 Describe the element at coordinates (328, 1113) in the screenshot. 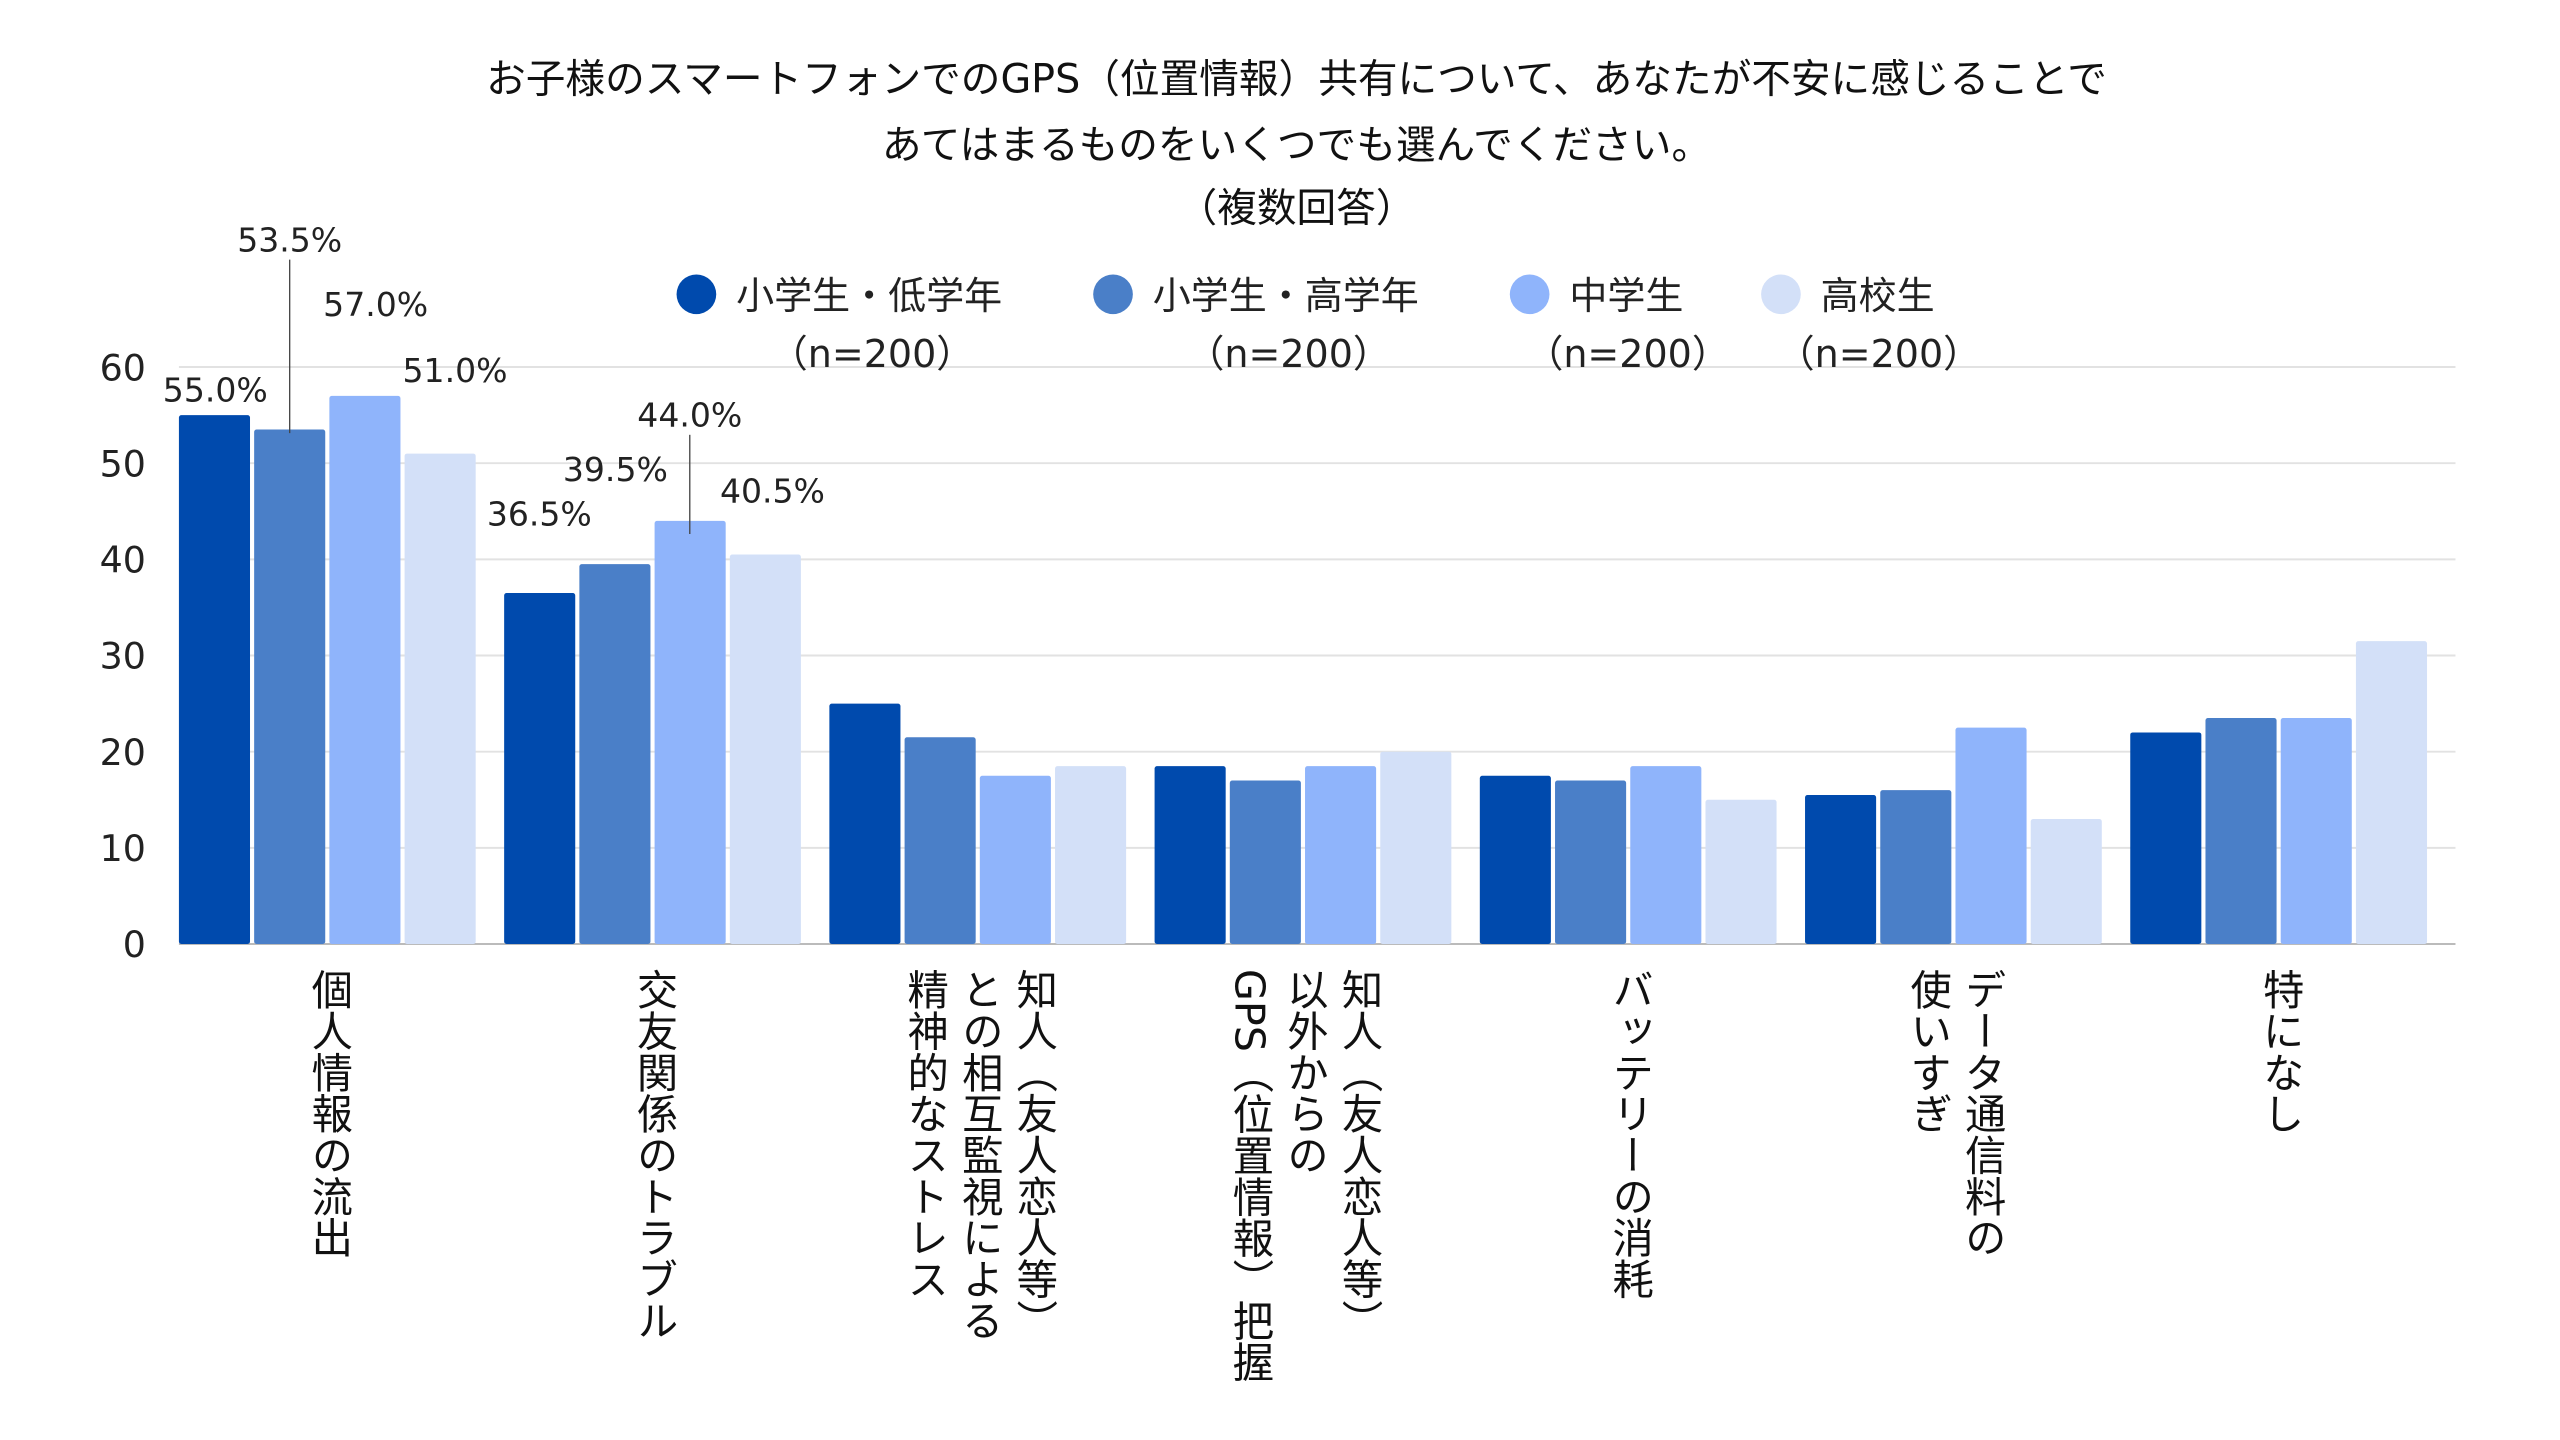

I see `category-label: 個人情報の流出` at that location.